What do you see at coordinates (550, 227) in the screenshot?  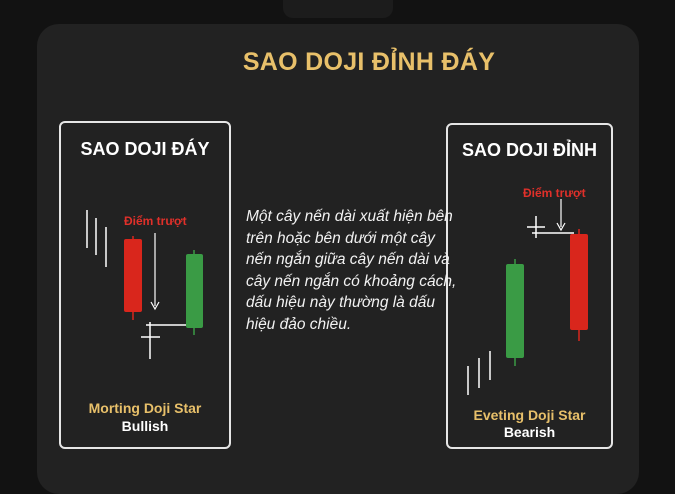 I see `right-doji-candle` at bounding box center [550, 227].